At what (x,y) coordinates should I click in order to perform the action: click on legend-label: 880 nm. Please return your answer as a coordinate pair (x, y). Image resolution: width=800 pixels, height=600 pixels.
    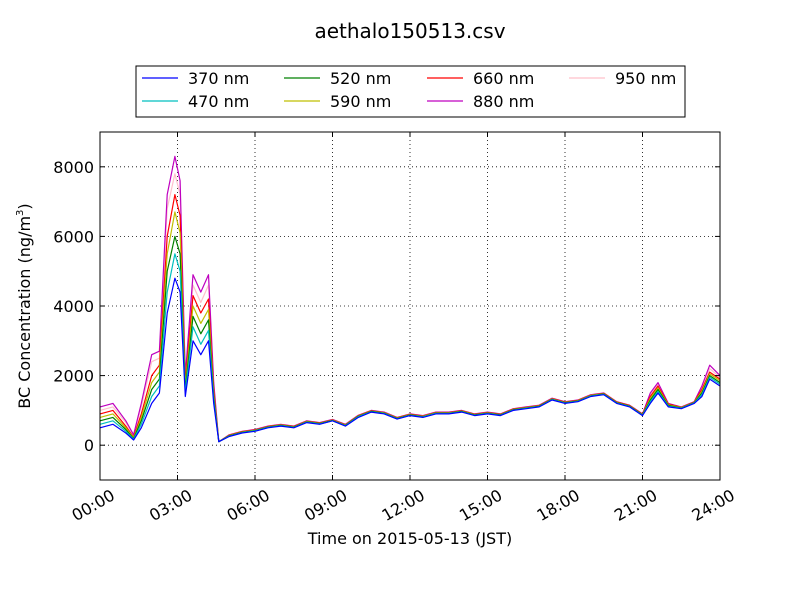
    Looking at the image, I should click on (503, 101).